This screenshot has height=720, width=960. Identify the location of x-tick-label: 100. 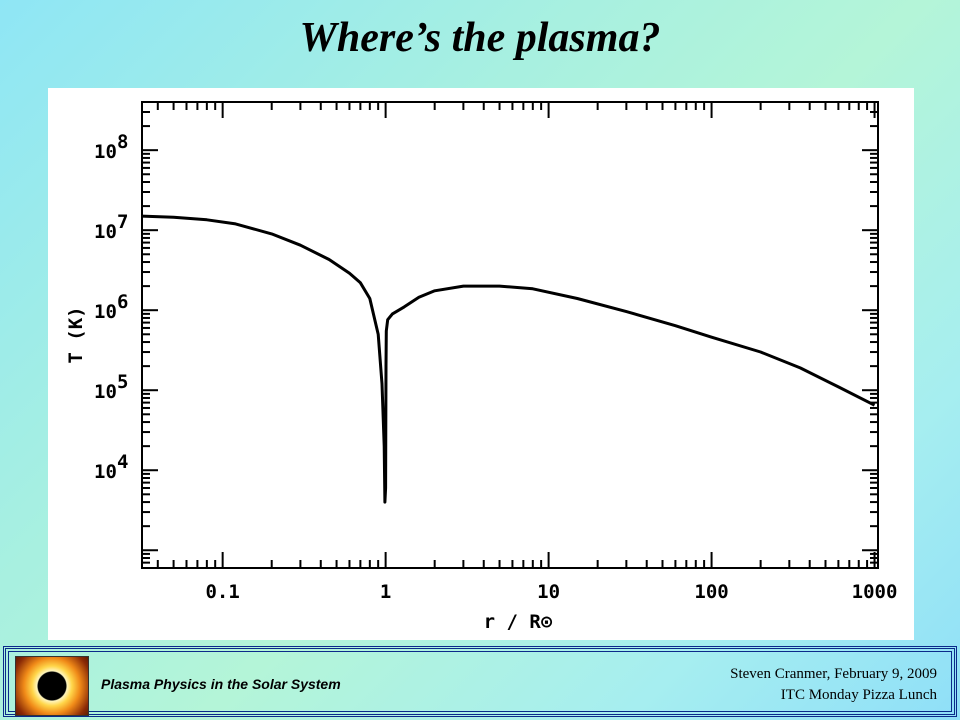
(711, 592).